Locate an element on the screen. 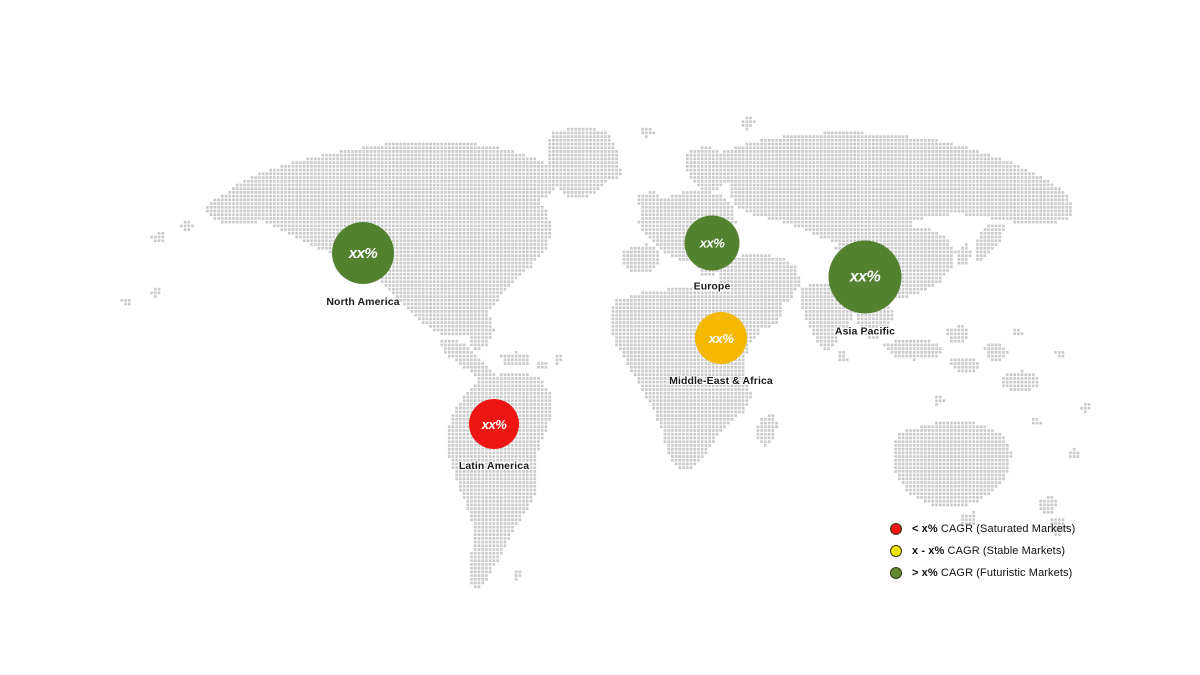 The image size is (1200, 675). bubble-circle-north-america: xx% is located at coordinates (363, 253).